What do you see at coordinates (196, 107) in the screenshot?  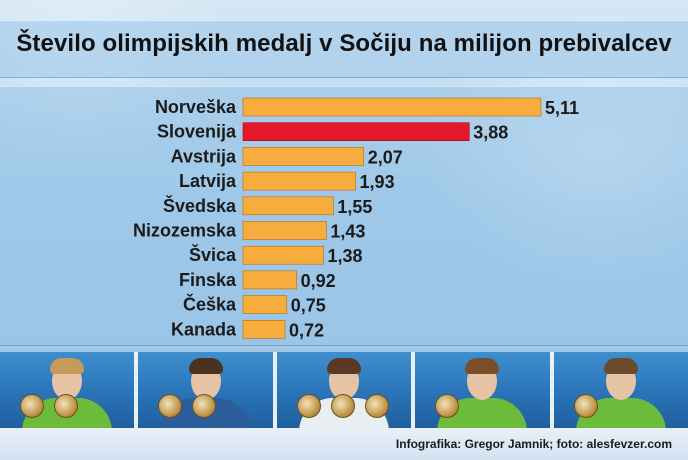 I see `category-label: Norveška` at bounding box center [196, 107].